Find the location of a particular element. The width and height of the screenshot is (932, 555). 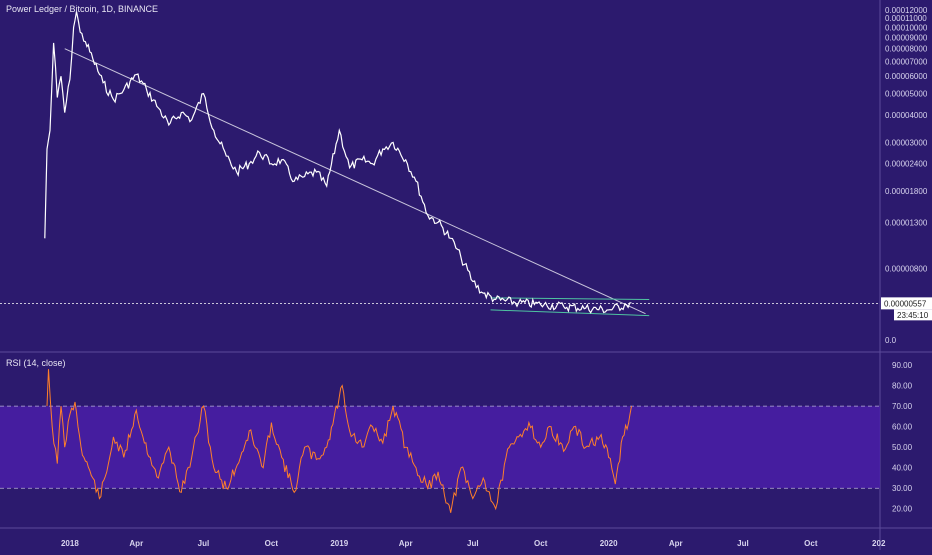

channel-lower-line is located at coordinates (570, 313).